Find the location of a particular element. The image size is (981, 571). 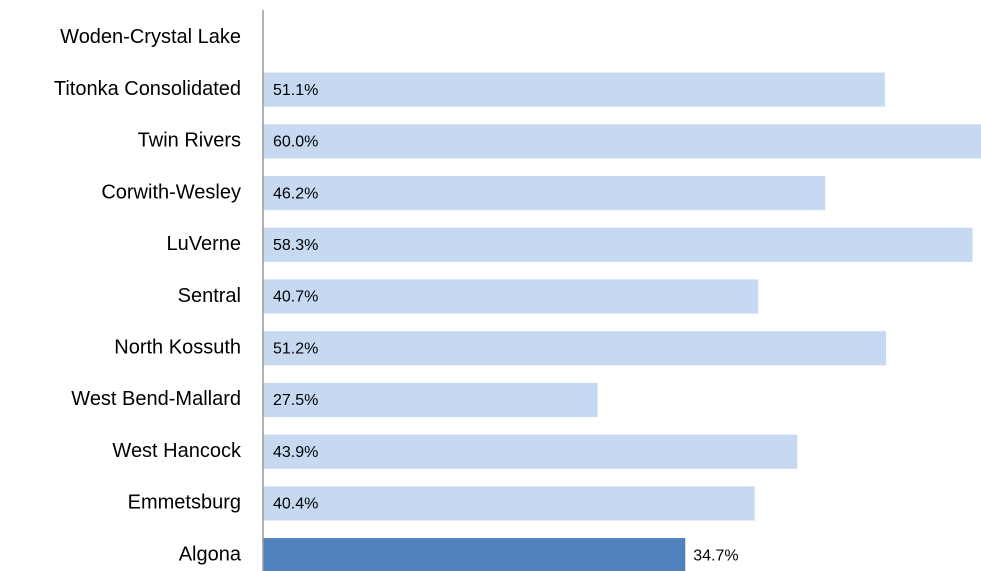

y-tick-label: Sentral is located at coordinates (209, 296).